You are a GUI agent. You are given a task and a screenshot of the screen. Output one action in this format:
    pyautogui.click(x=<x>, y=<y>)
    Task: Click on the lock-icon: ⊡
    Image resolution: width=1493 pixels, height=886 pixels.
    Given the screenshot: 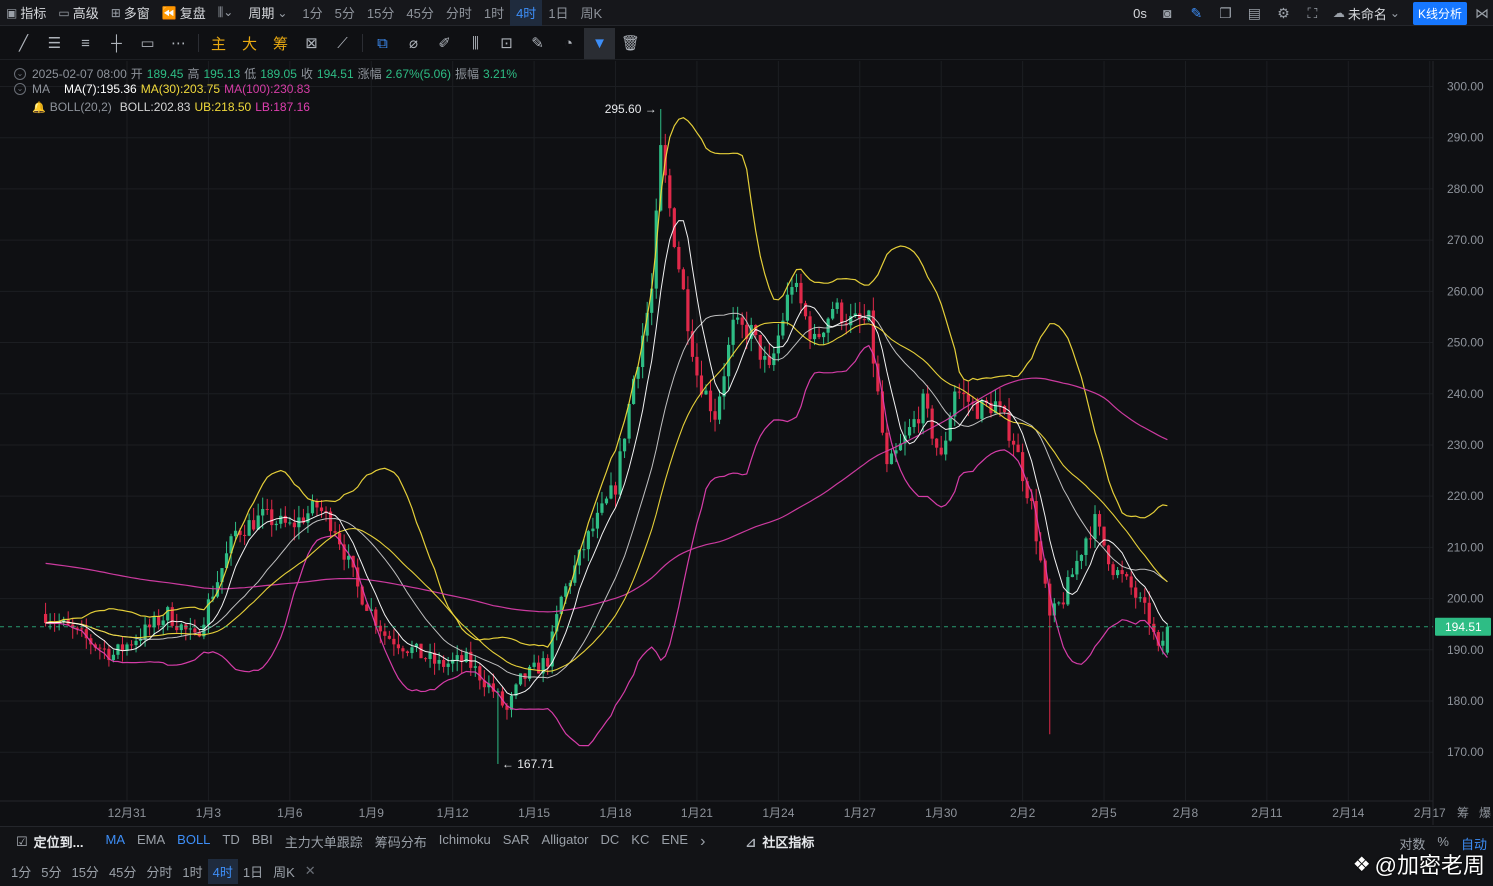 What is the action you would take?
    pyautogui.click(x=506, y=43)
    